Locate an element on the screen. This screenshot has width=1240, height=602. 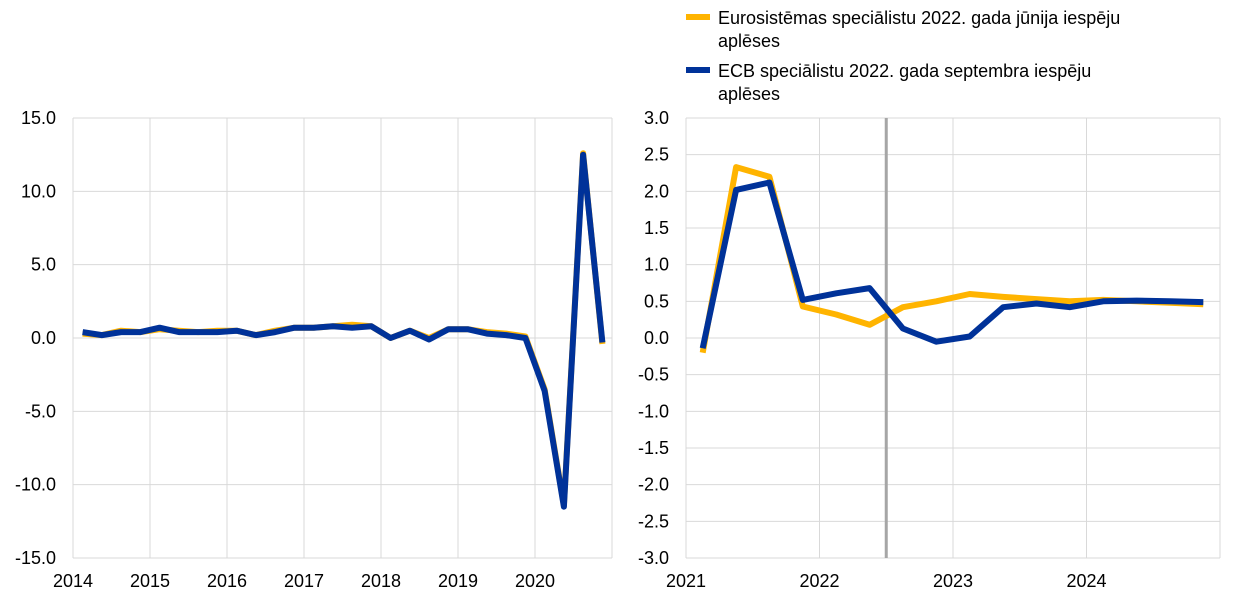
x-tick-label: 2015 is located at coordinates (150, 581).